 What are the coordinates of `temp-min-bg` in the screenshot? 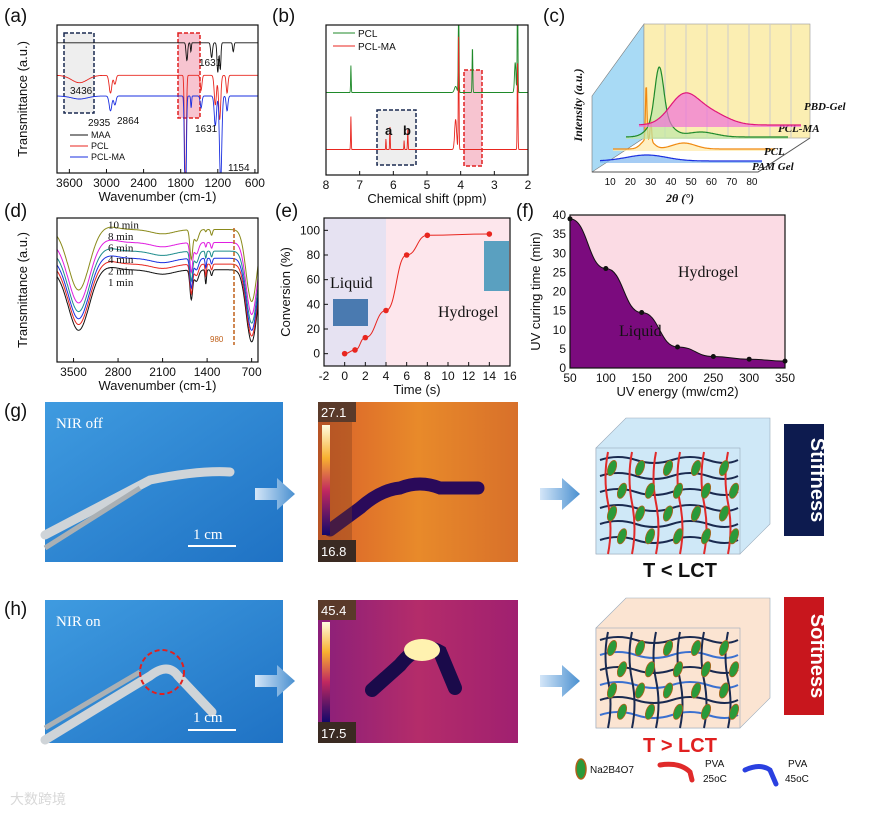 It's located at (337, 732).